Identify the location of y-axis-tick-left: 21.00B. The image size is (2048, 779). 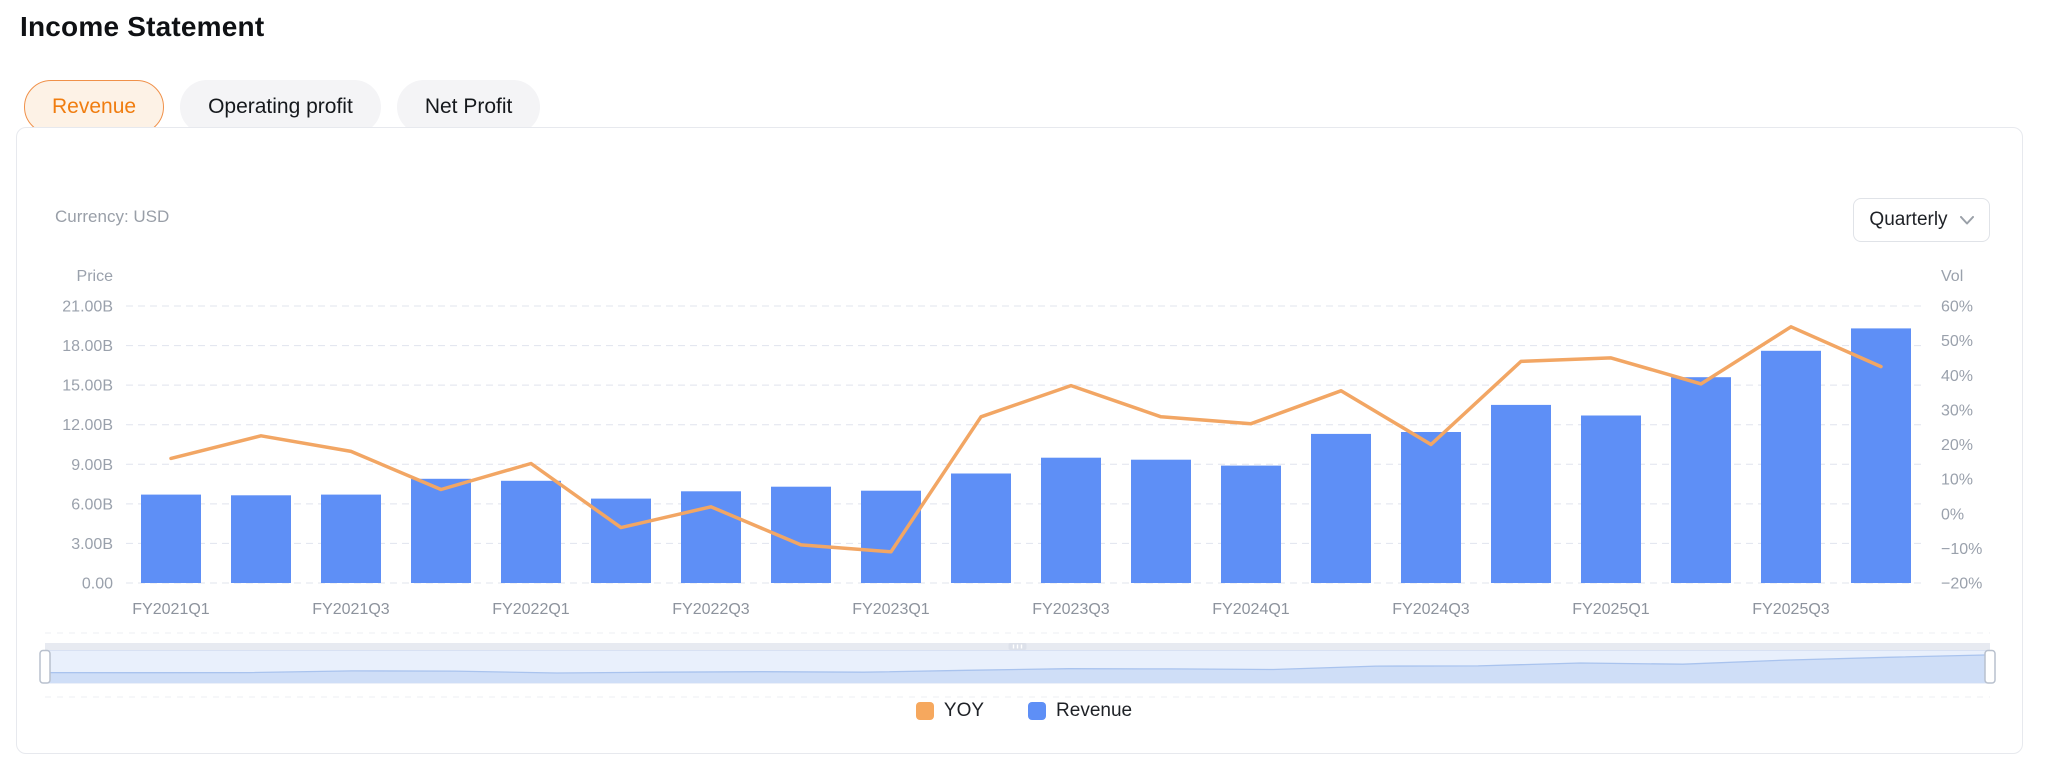
(87, 307).